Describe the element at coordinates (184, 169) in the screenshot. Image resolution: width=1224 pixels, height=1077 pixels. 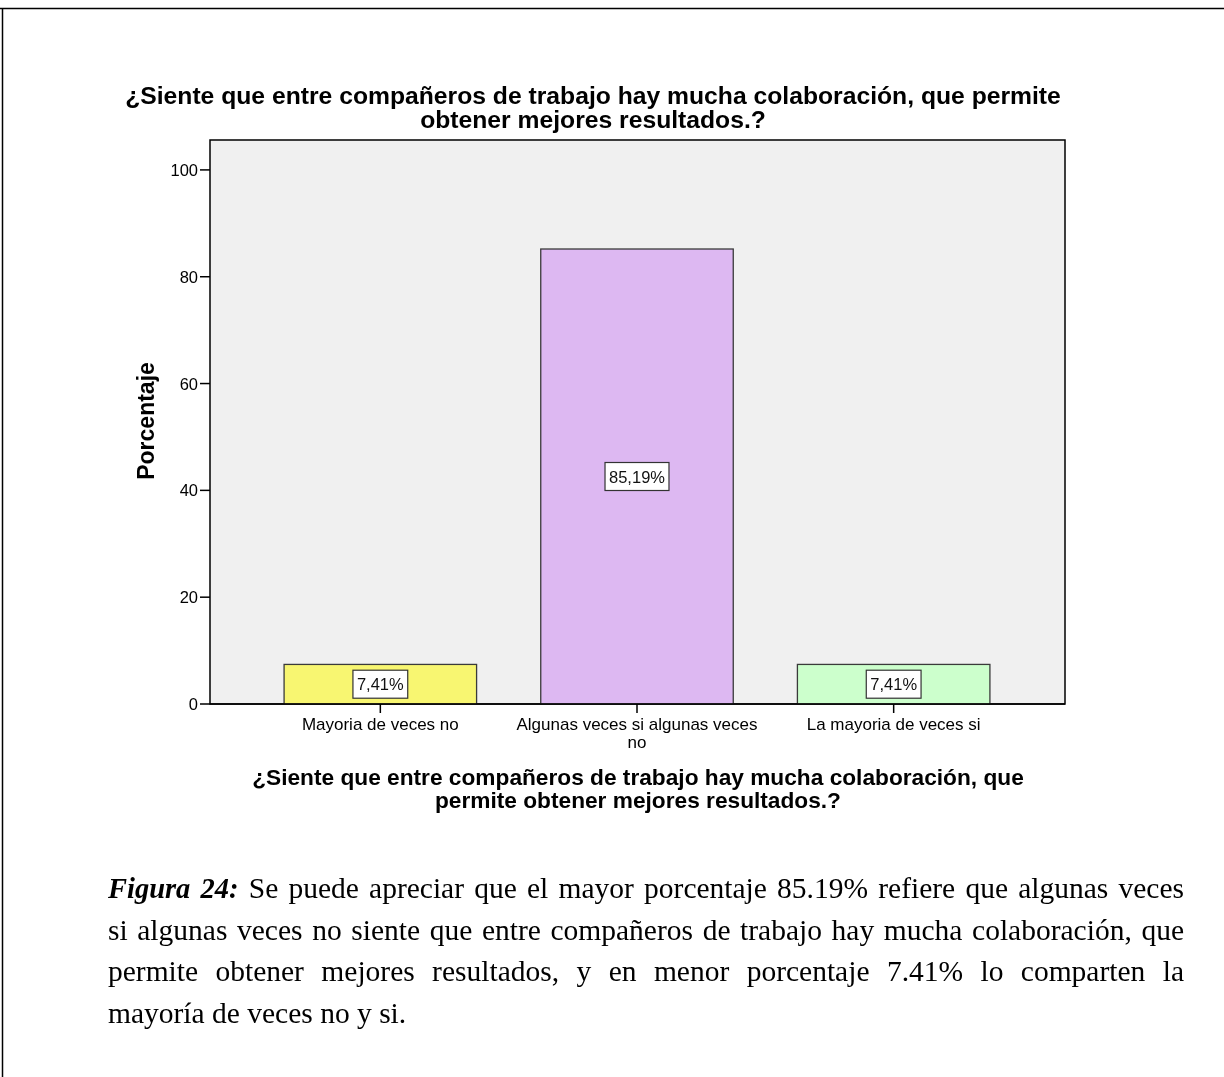
I see `y-tick-label: 100` at that location.